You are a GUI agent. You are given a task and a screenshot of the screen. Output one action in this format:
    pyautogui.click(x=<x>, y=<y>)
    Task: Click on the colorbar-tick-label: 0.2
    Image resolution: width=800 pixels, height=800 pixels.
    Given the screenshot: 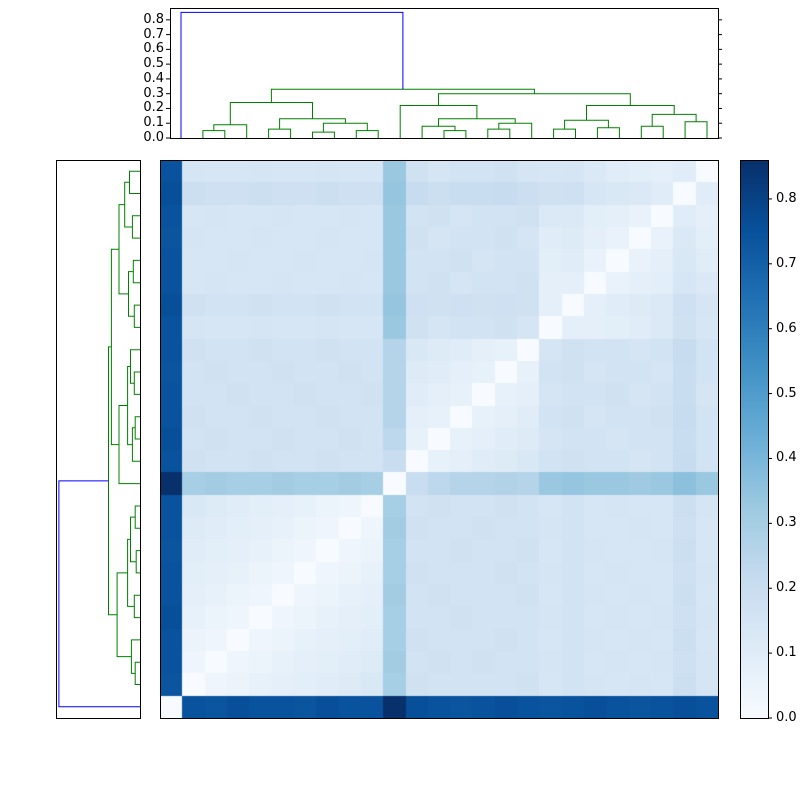 What is the action you would take?
    pyautogui.click(x=786, y=588)
    